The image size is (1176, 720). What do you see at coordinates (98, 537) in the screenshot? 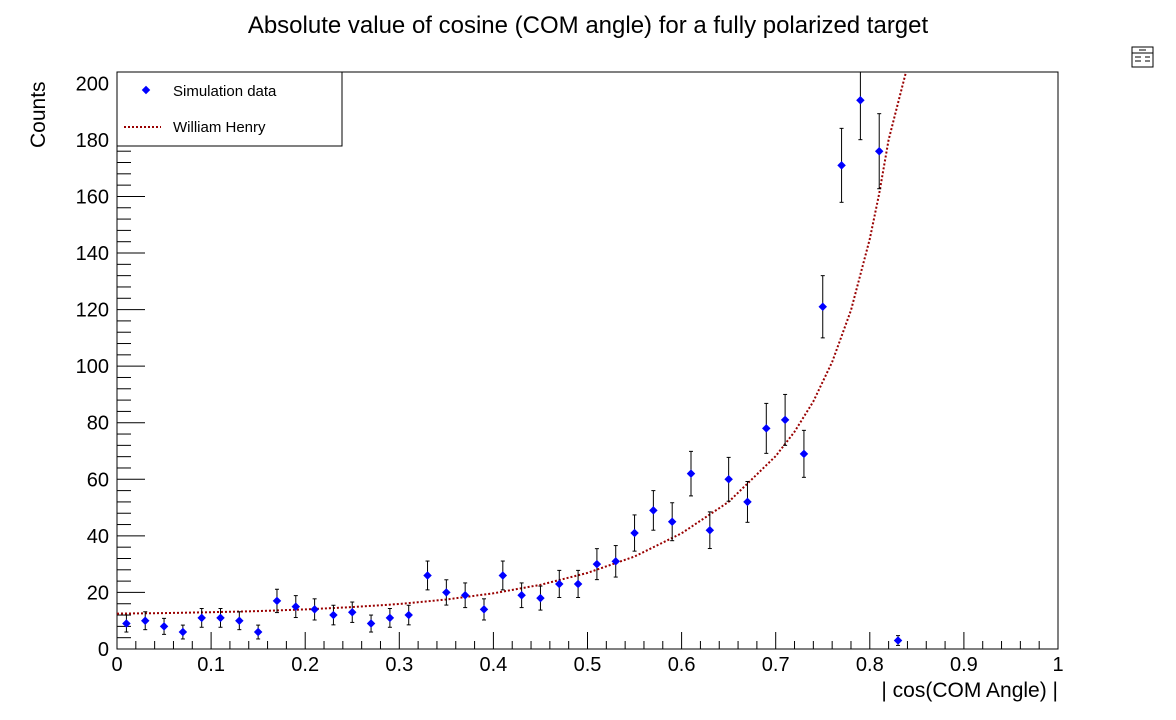
I see `y-tick-label: 40` at bounding box center [98, 537].